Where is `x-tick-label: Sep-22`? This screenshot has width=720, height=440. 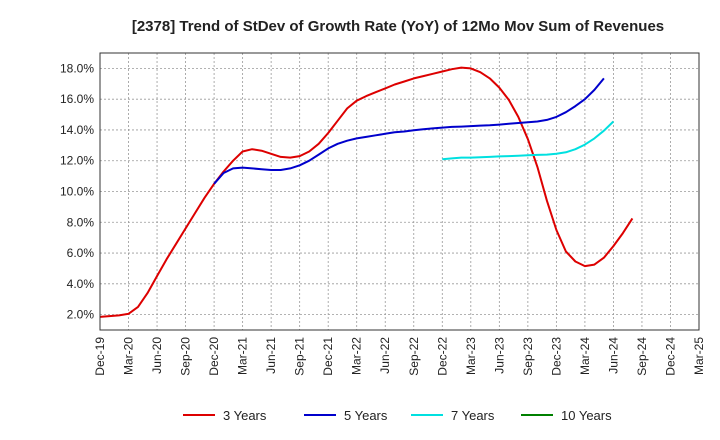 x-tick-label: Sep-22 is located at coordinates (414, 356).